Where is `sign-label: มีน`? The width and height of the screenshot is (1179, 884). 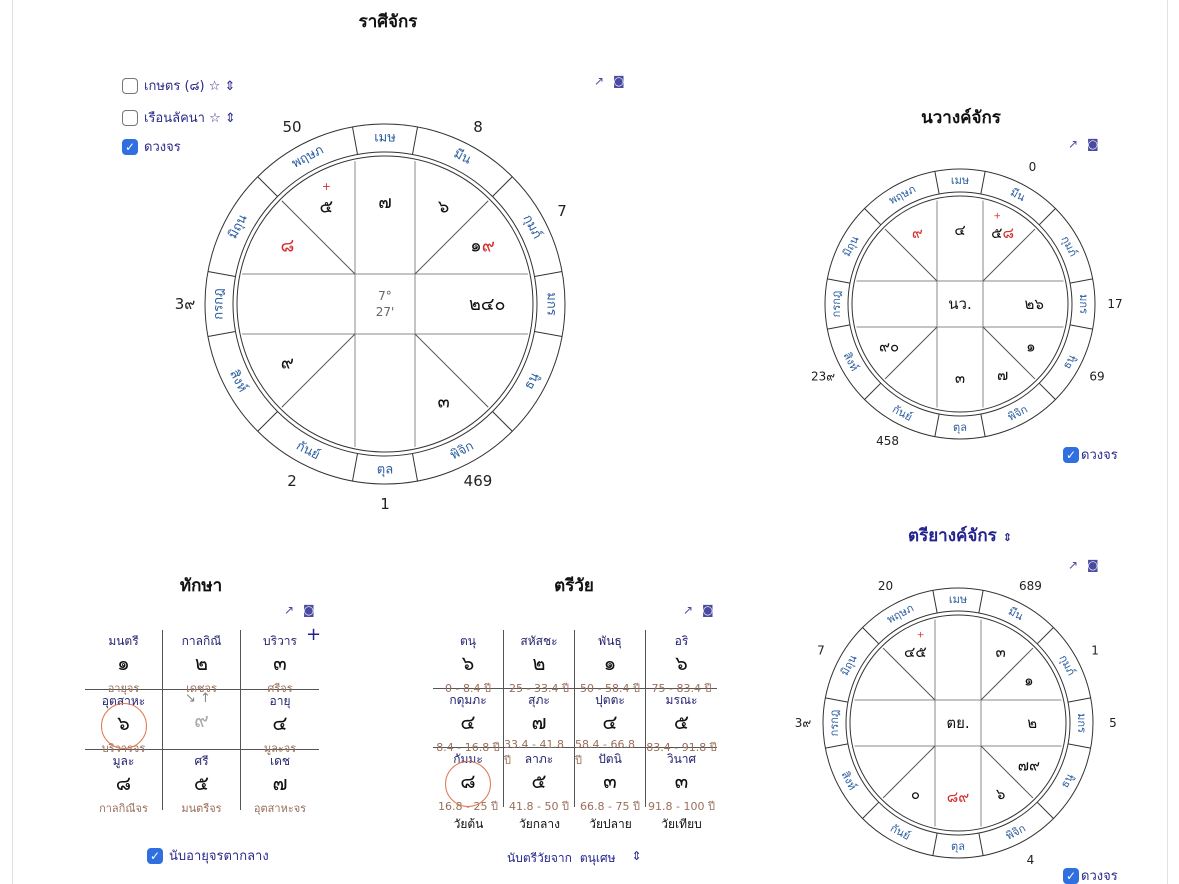
sign-label: มีน is located at coordinates (1016, 614).